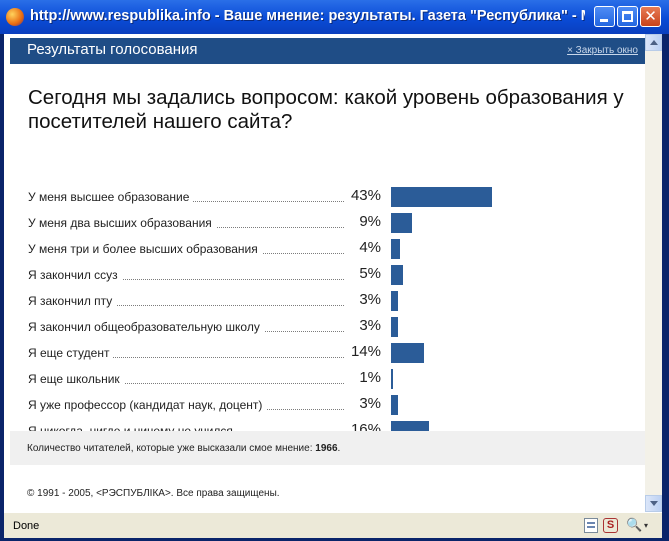  I want to click on result-row: Я закончил общеобразовательную школу 3%, so click(324, 327).